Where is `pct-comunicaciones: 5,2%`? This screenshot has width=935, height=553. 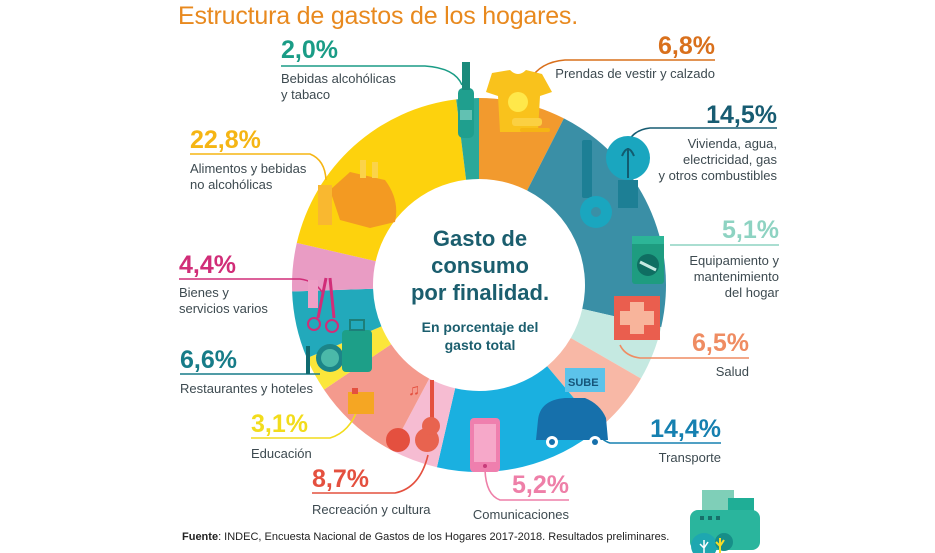
pct-comunicaciones: 5,2% is located at coordinates (540, 485).